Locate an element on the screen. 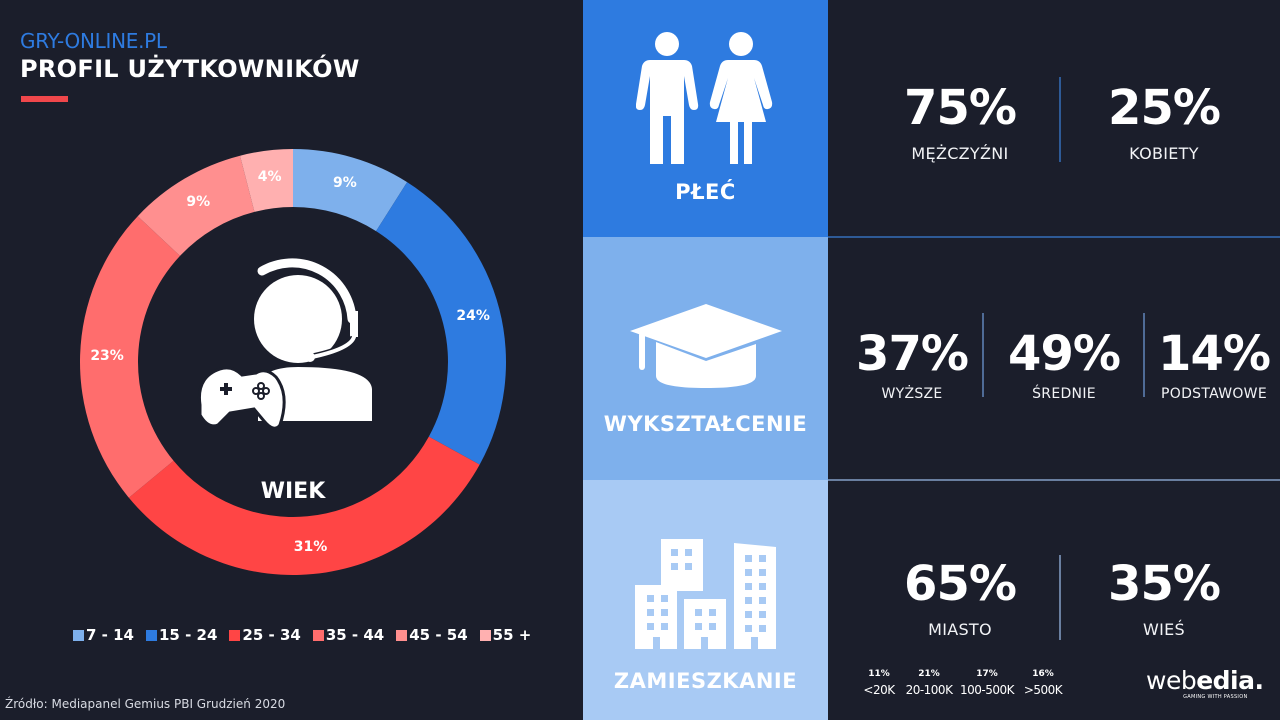 The height and width of the screenshot is (720, 1280). stat-higher: 37% WYŻSZE is located at coordinates (912, 364).